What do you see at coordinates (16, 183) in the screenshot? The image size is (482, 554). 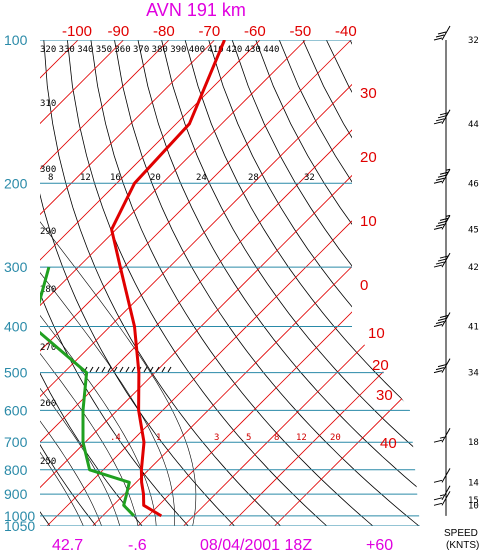 I see `pressure-label-200: 200` at bounding box center [16, 183].